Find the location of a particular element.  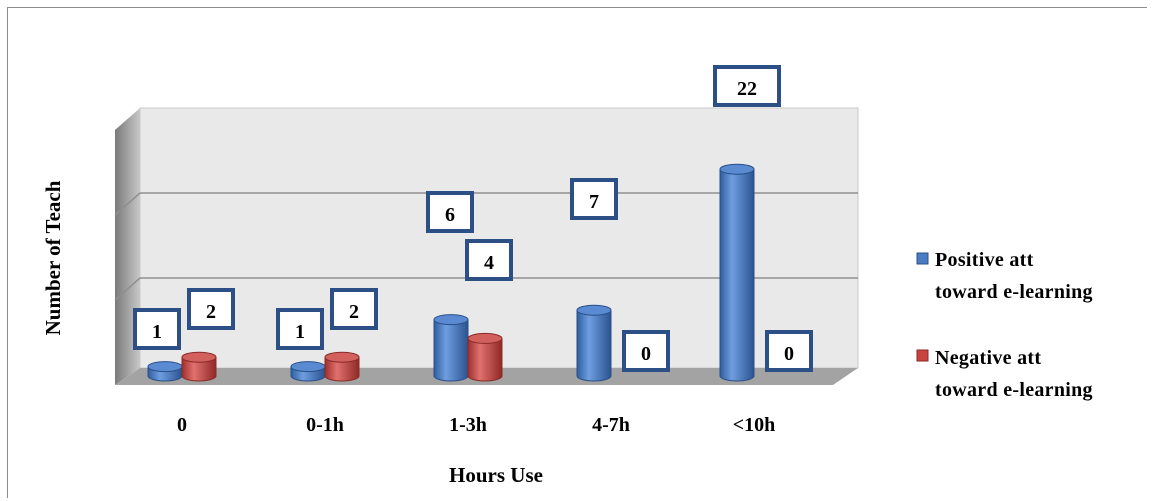

data-label-negative-0-1h: 2 is located at coordinates (354, 309).